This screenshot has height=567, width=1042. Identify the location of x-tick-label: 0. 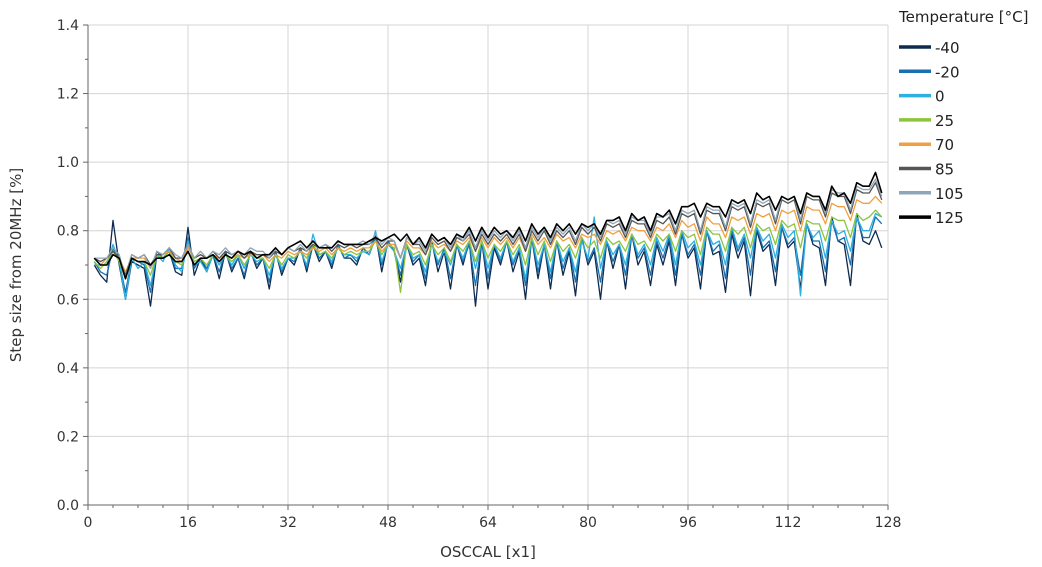
(88, 523).